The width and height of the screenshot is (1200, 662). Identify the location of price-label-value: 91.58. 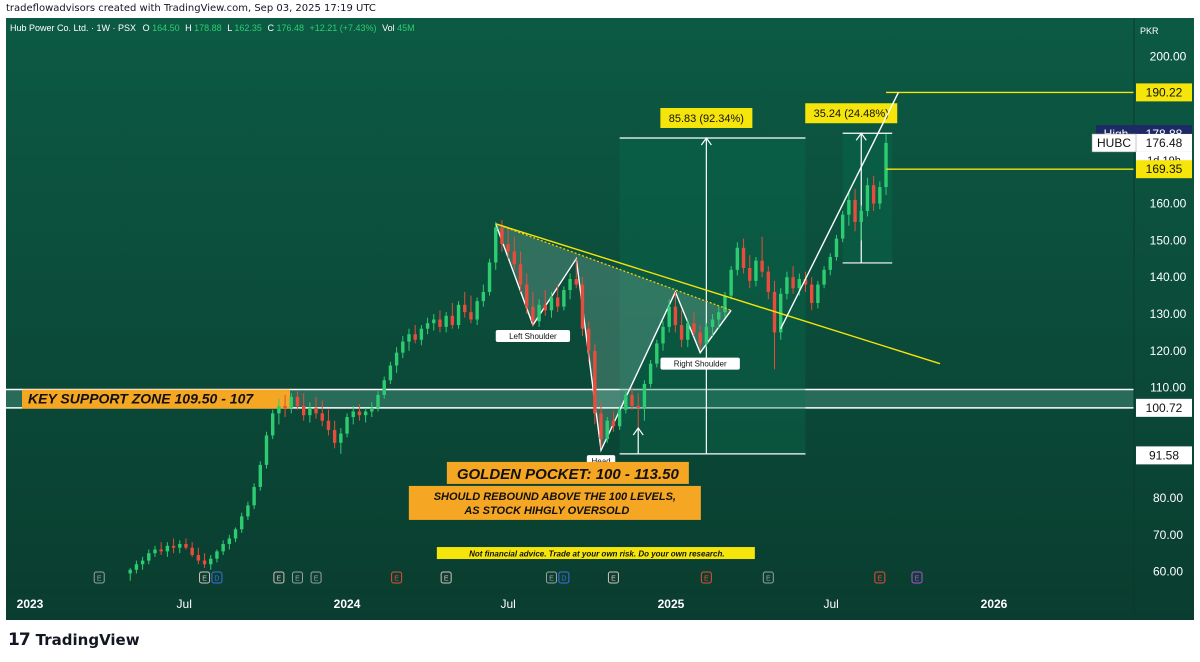
(1164, 455).